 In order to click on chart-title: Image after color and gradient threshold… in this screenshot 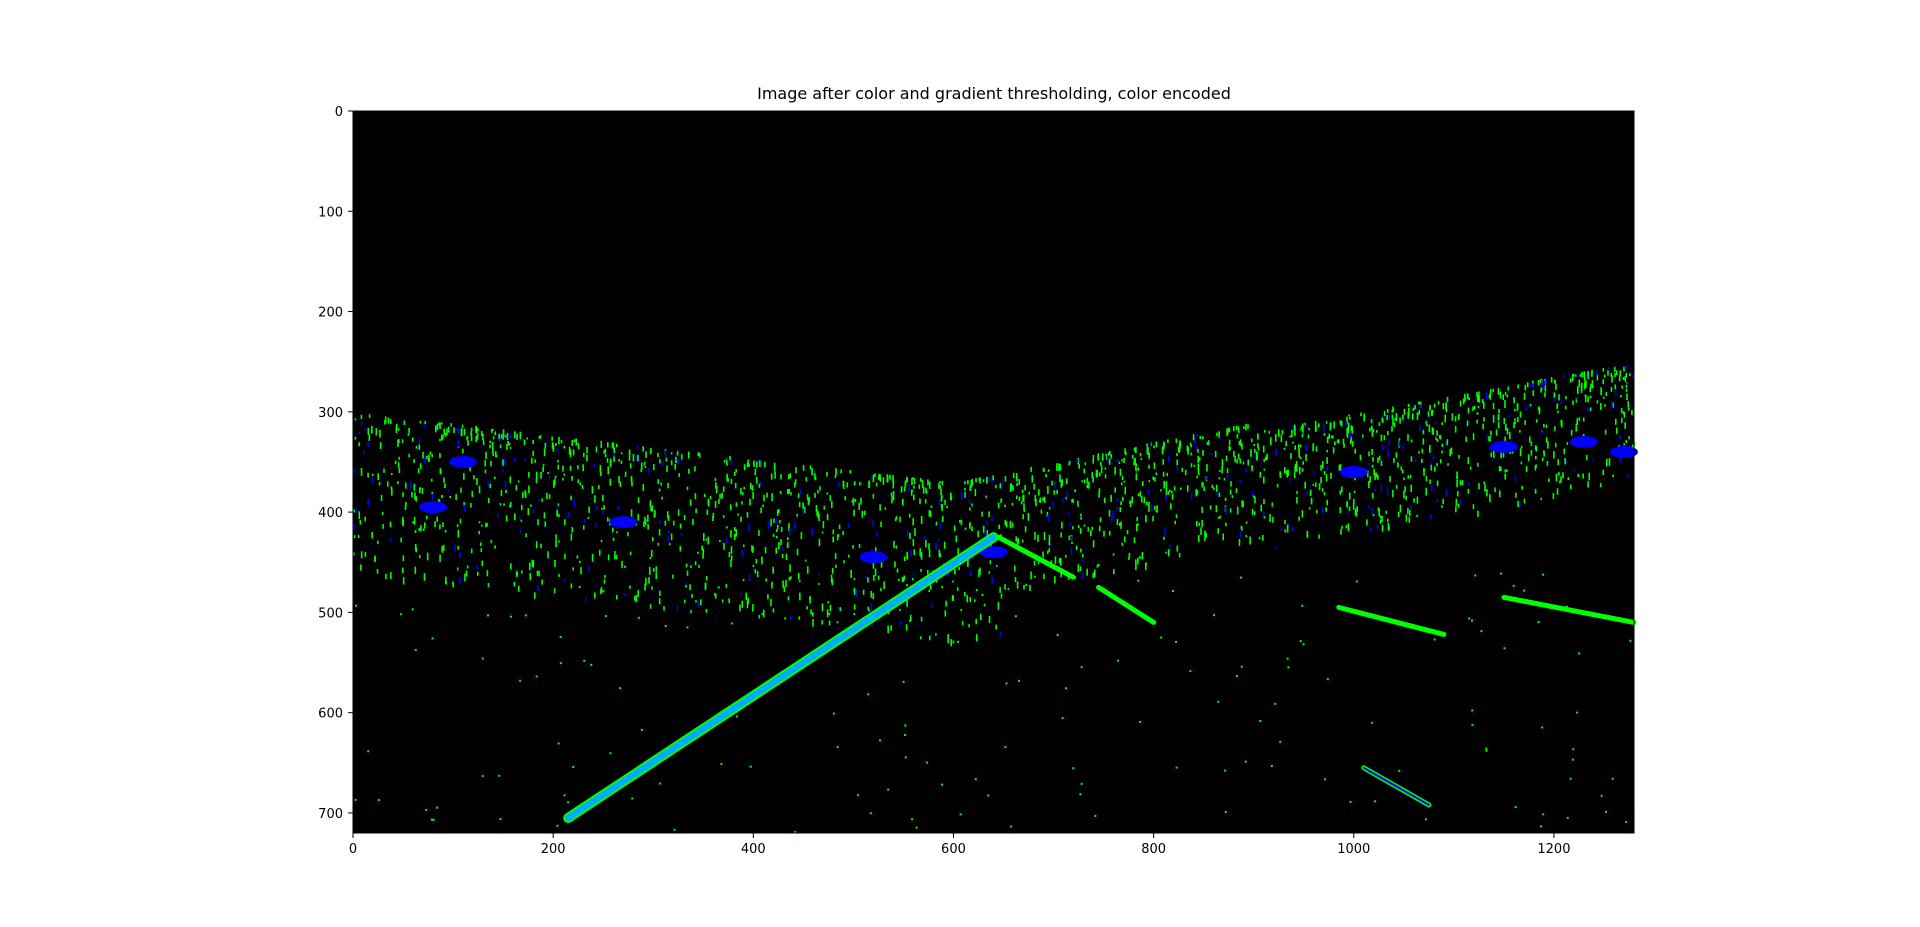, I will do `click(994, 93)`.